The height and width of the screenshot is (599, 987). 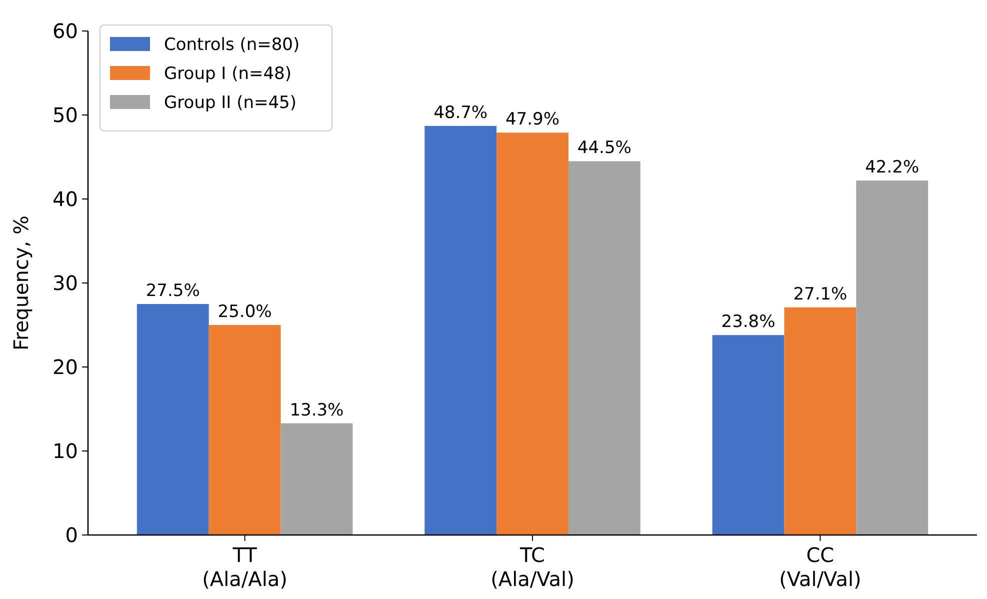 What do you see at coordinates (232, 44) in the screenshot?
I see `legend-label: Controls (n=80)` at bounding box center [232, 44].